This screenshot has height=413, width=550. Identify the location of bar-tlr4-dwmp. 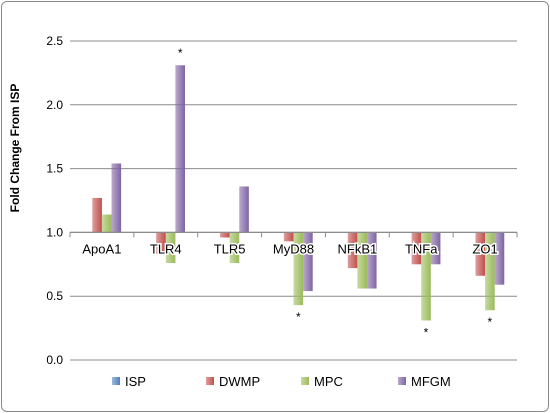
(161, 243).